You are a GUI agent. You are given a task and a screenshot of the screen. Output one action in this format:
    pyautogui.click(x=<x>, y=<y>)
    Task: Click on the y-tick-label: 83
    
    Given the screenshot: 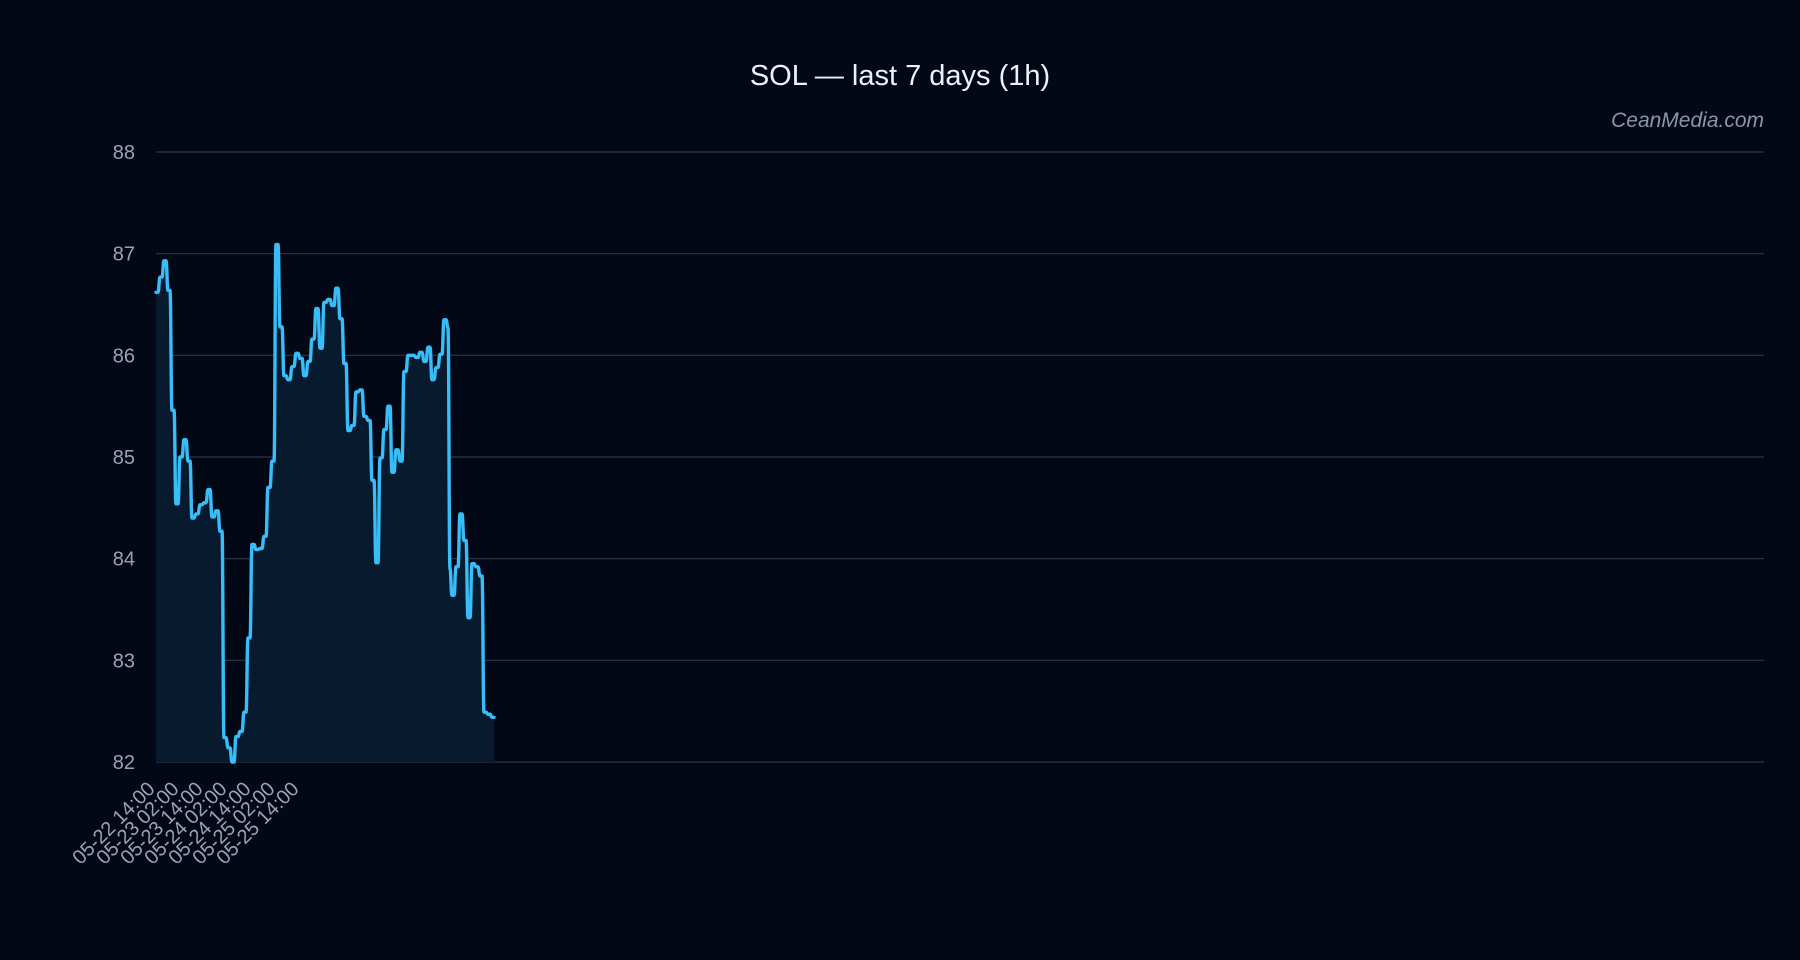 What is the action you would take?
    pyautogui.click(x=124, y=661)
    